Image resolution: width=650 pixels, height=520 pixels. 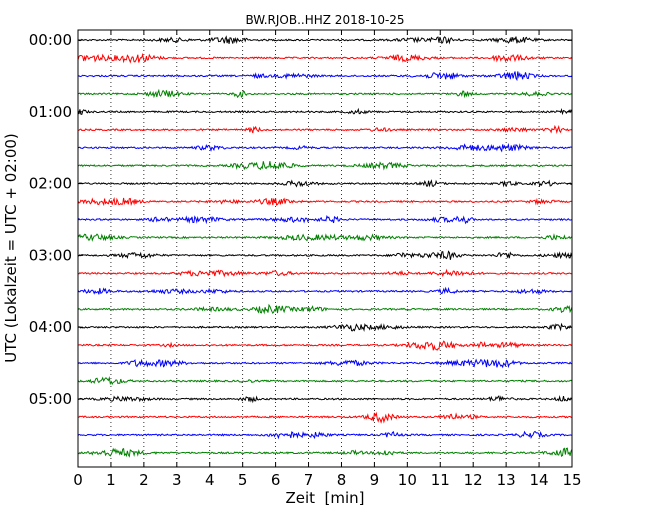 I want to click on x-tick-label: 11, so click(x=440, y=480).